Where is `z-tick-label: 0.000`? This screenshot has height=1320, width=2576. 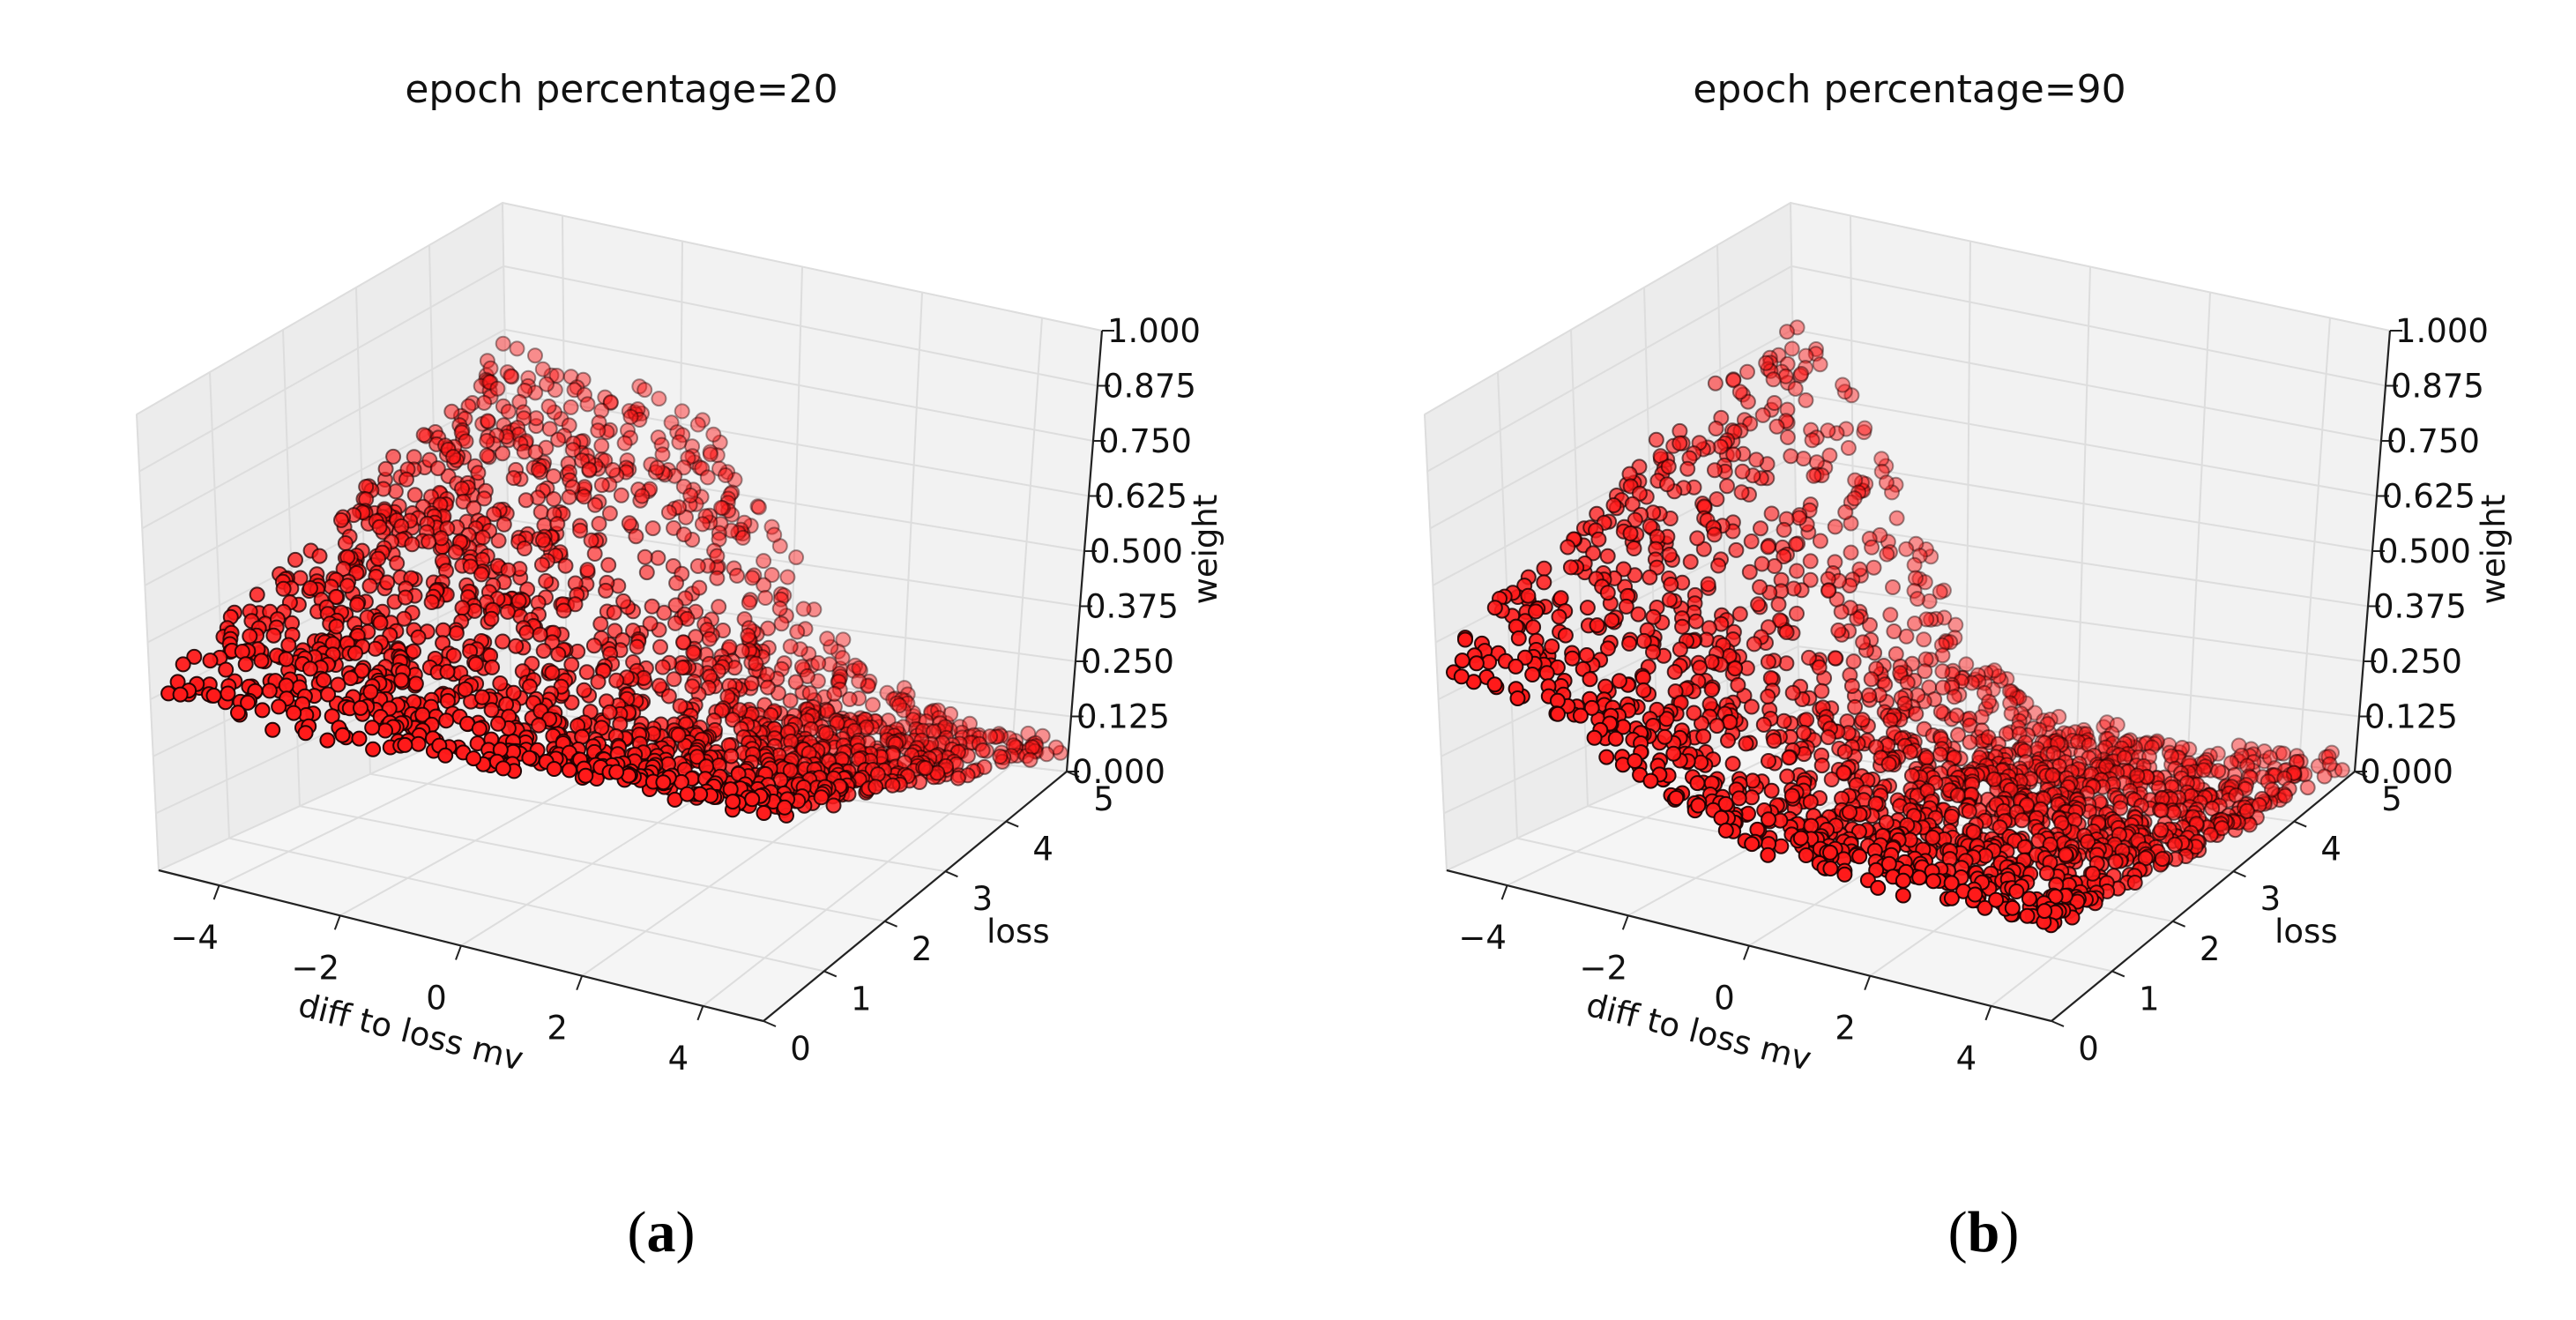 z-tick-label: 0.000 is located at coordinates (2406, 772).